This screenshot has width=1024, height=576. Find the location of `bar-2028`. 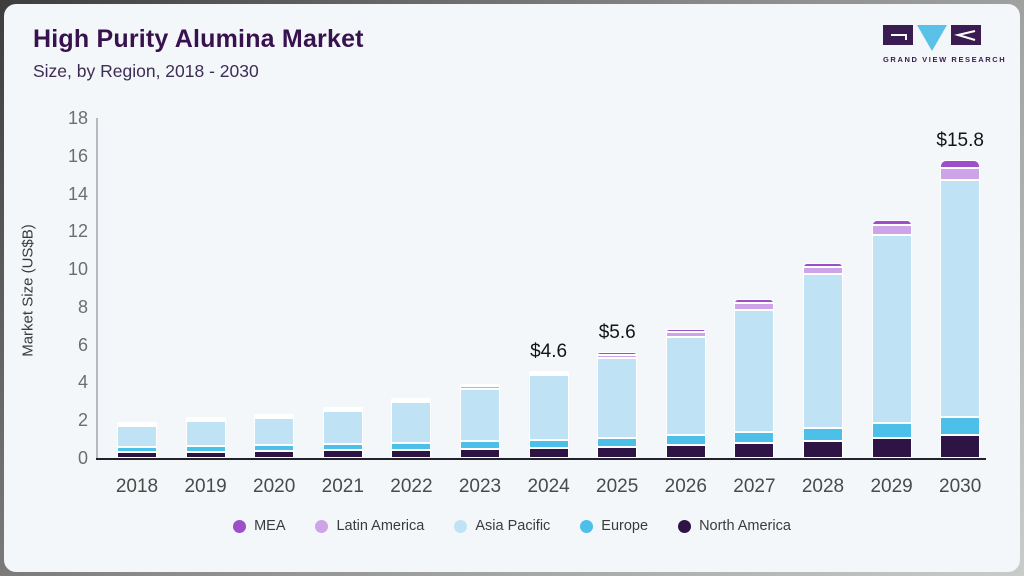

bar-2028 is located at coordinates (823, 360).